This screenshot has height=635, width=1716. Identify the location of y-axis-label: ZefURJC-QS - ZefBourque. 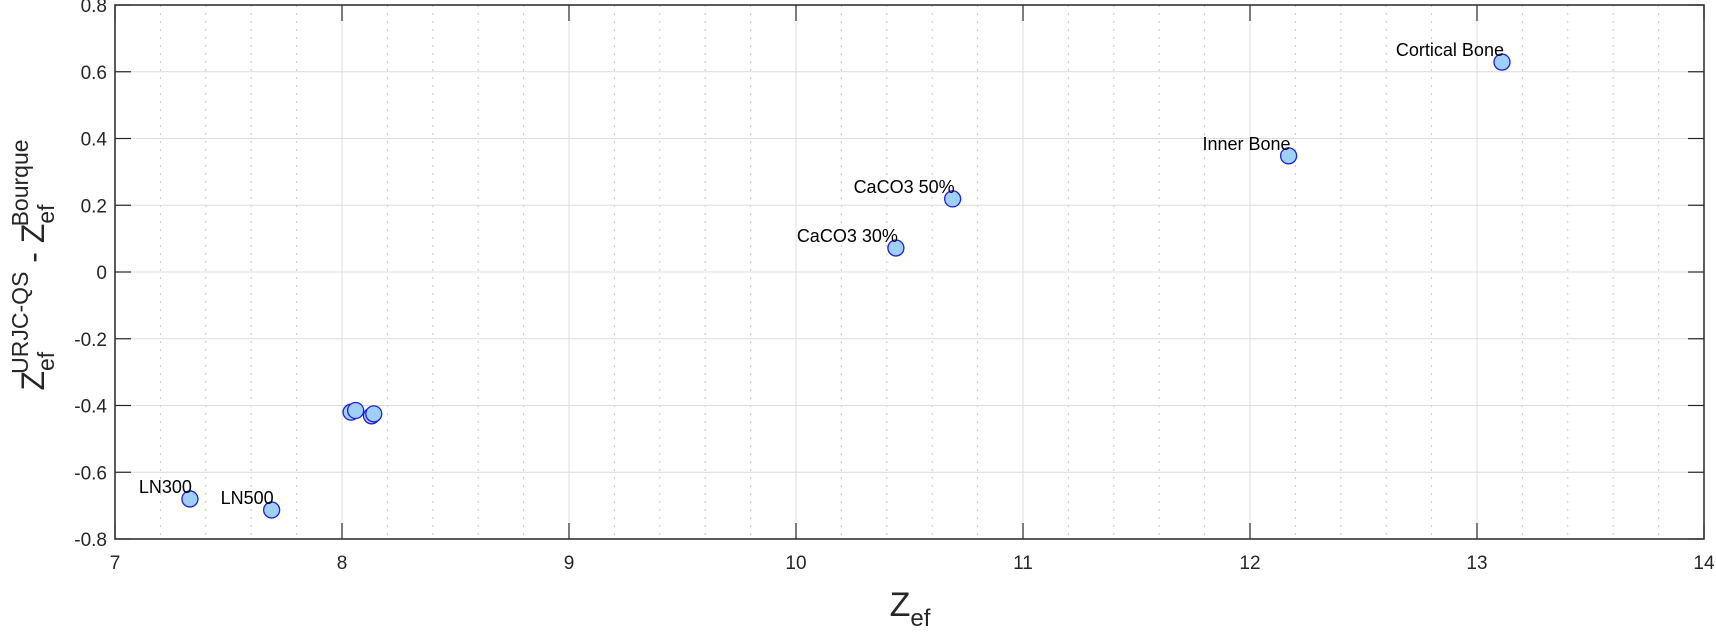
(33, 264).